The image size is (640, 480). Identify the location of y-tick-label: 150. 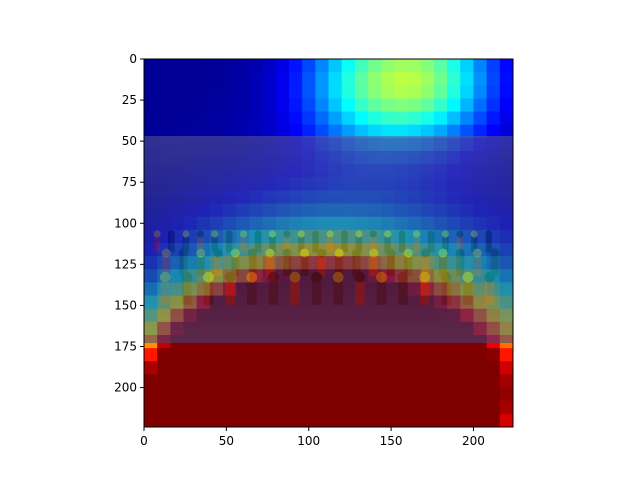
(125, 305).